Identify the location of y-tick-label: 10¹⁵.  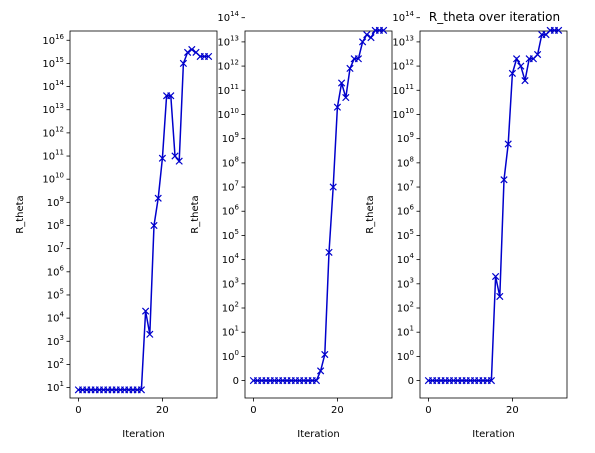
(53, 63).